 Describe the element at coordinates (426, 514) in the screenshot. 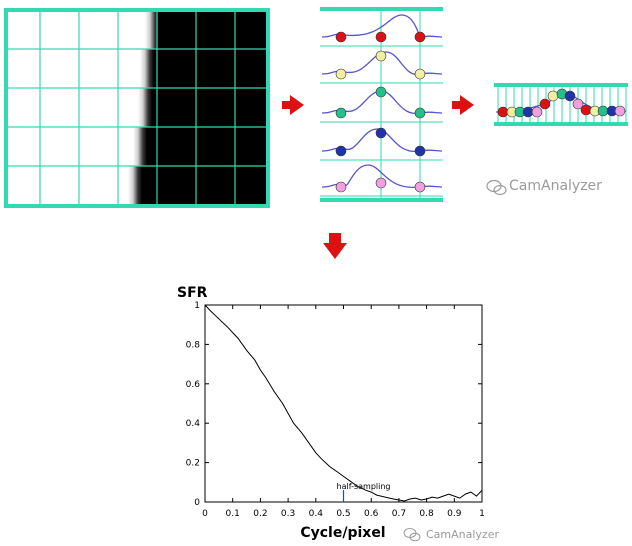

I see `x-tick-label: 0.8` at that location.